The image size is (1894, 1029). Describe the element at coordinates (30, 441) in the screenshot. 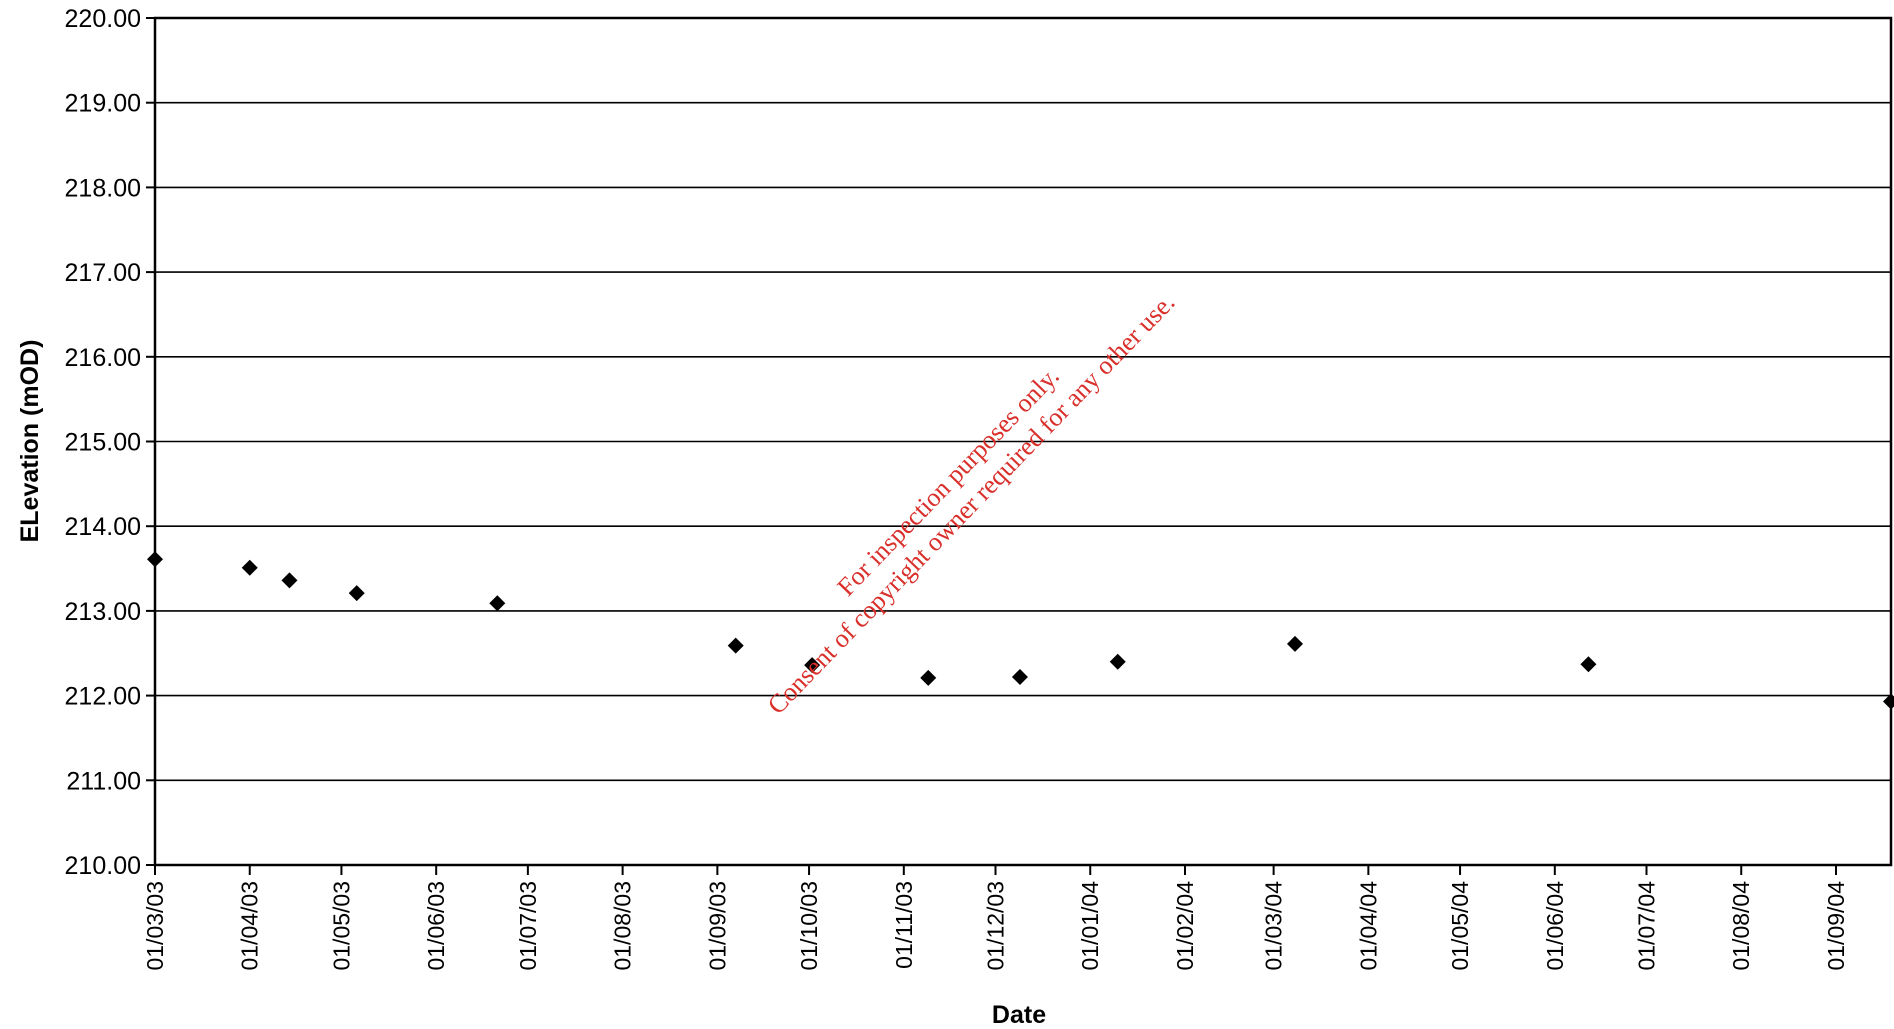

I see `y-axis-title: ELevation (mOD)` at that location.